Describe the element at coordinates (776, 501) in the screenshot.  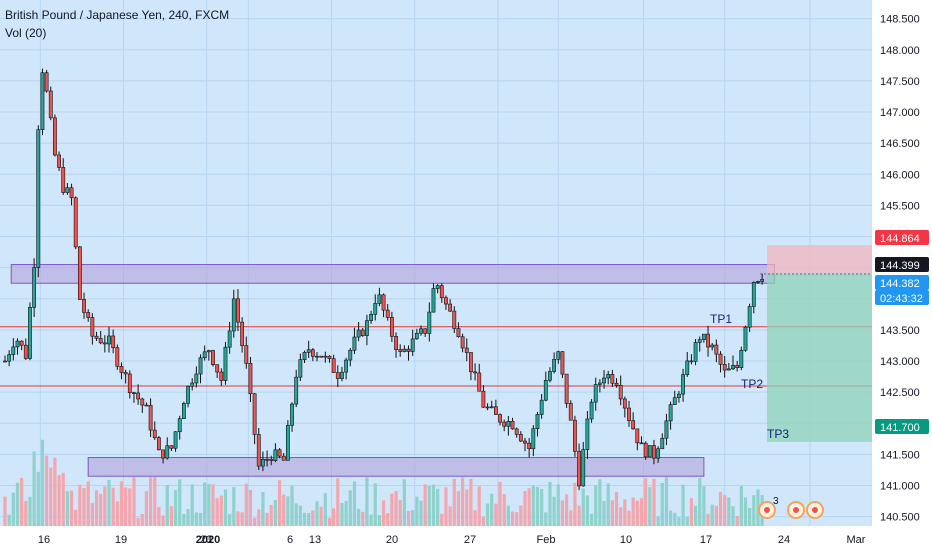
I see `event-count: 3` at that location.